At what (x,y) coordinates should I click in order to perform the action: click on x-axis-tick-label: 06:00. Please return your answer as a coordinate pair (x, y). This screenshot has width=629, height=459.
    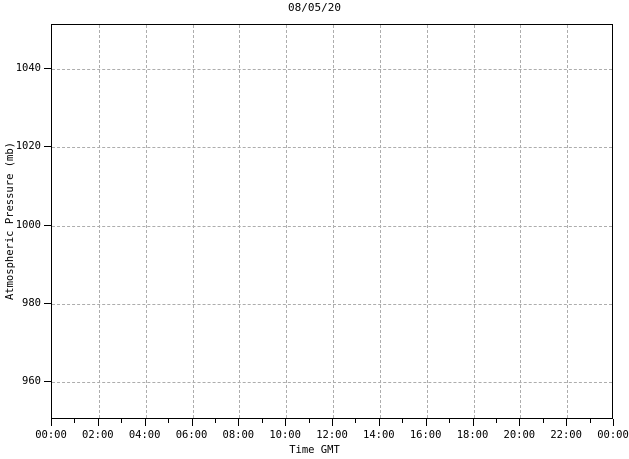
    Looking at the image, I should click on (191, 435).